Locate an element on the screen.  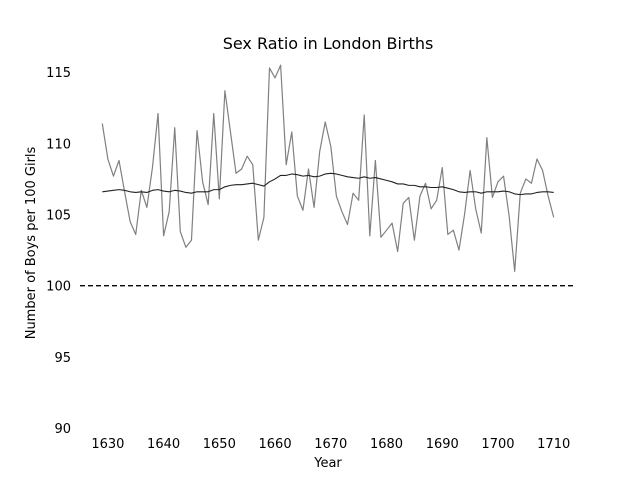
y-axis-ticks: 90 95 100 105 110 115 is located at coordinates (58, 251).